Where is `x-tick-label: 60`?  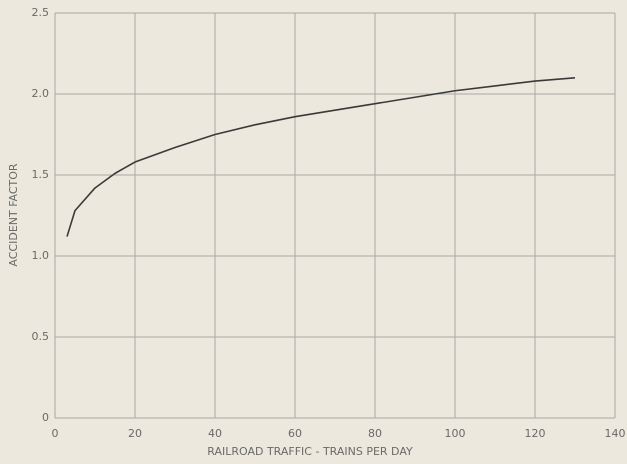 x-tick-label: 60 is located at coordinates (295, 433).